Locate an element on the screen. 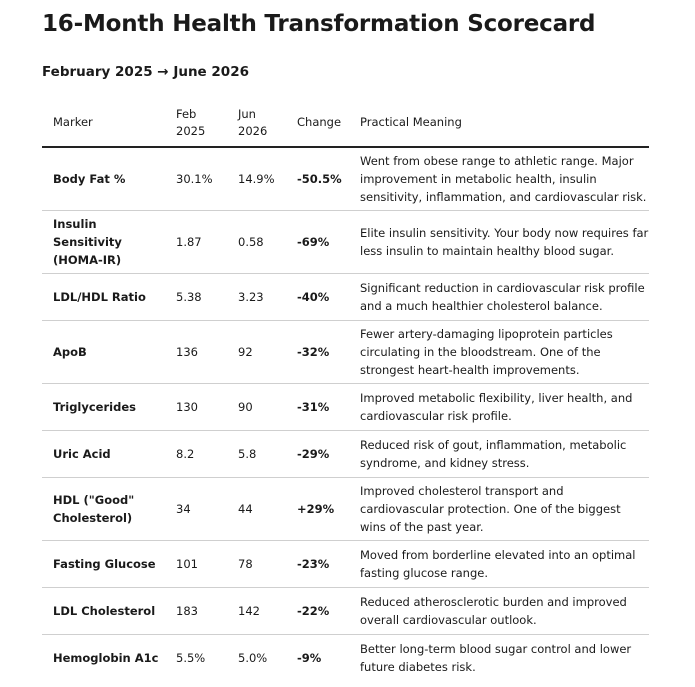 The width and height of the screenshot is (695, 687). date-range-subtitle: February 2025 → June 2026 is located at coordinates (145, 72).